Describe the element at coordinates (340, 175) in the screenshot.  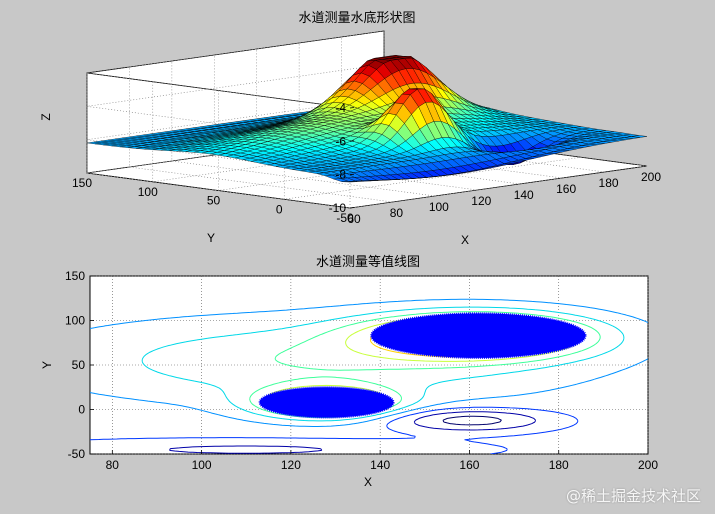
I see `z-tick-label: -8` at that location.